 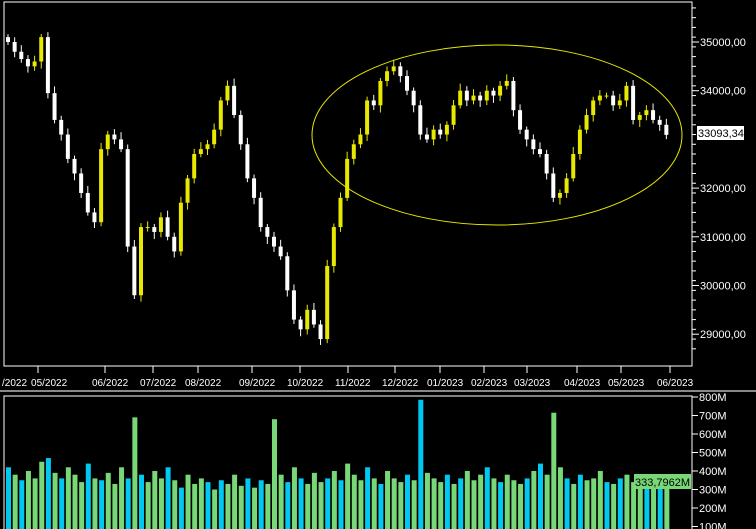 What do you see at coordinates (257, 383) in the screenshot?
I see `date-tick-label: 09/2022` at bounding box center [257, 383].